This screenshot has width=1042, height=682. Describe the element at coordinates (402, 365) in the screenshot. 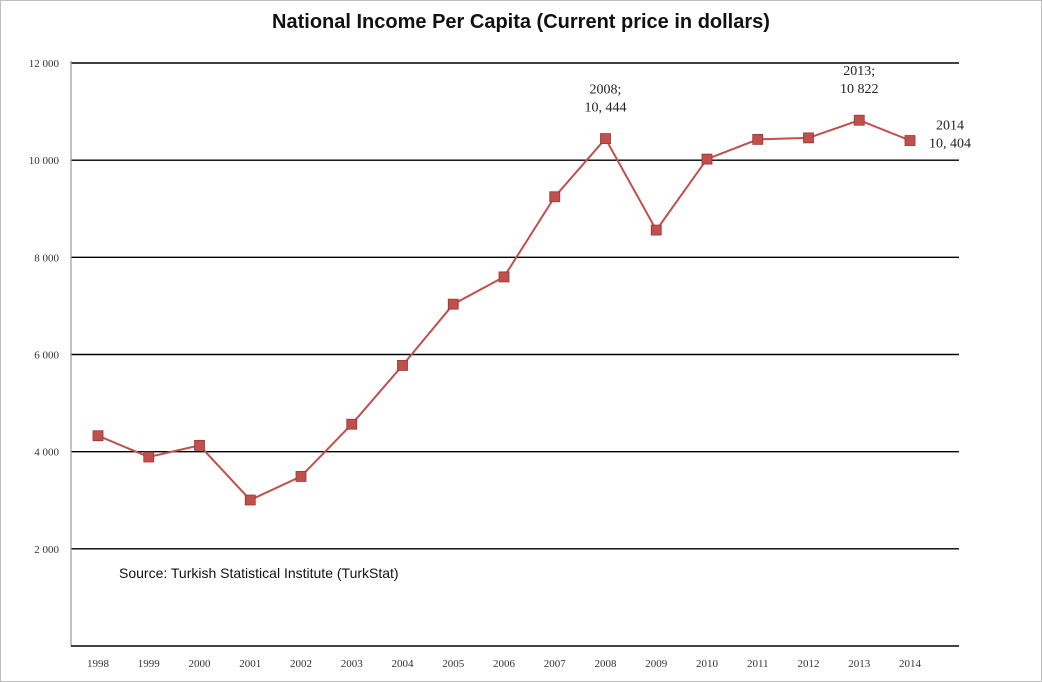

I see `data-point-2004` at that location.